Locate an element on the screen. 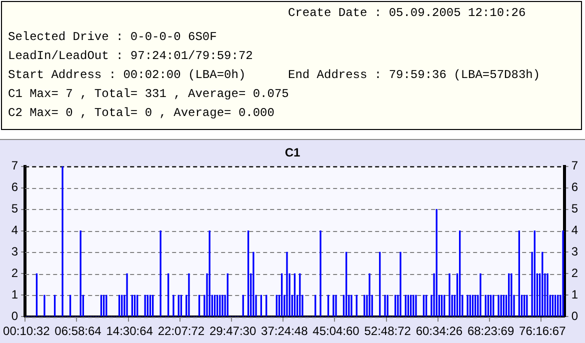 This screenshot has height=343, width=585. y2-tick-label: 2 is located at coordinates (574, 273).